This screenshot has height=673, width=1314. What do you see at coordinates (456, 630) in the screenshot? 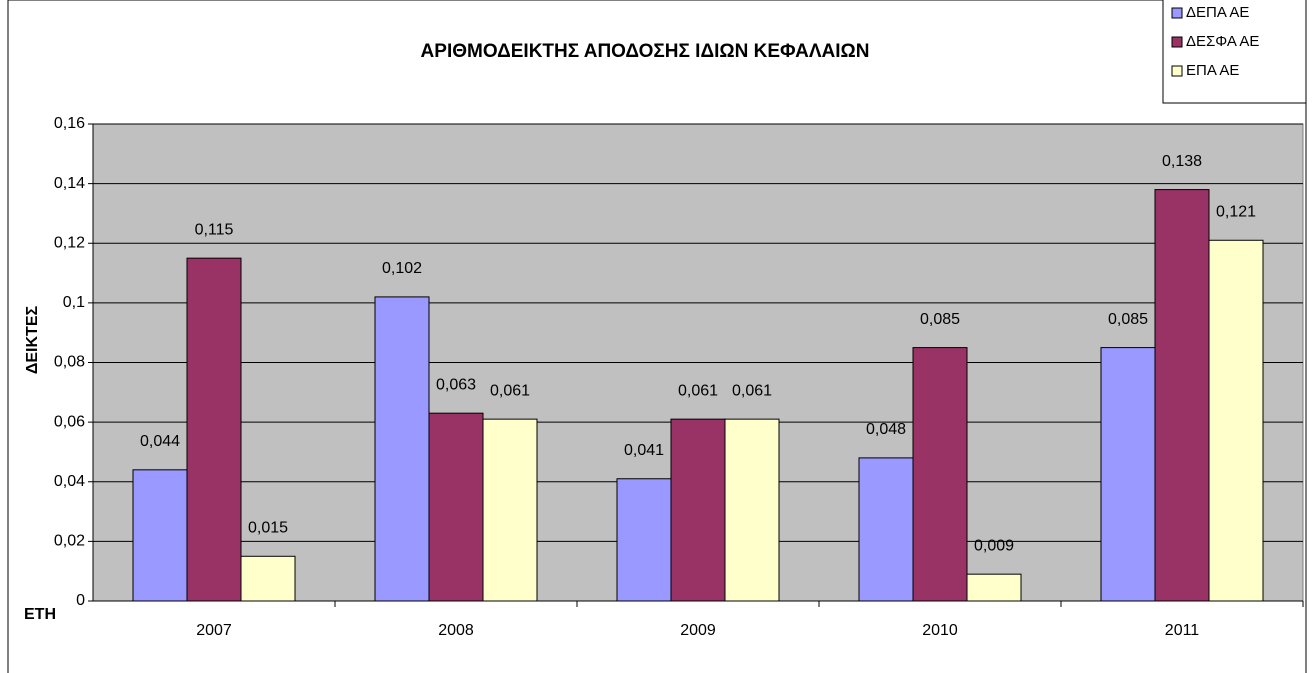
I see `x-tick-label: 2008` at bounding box center [456, 630].